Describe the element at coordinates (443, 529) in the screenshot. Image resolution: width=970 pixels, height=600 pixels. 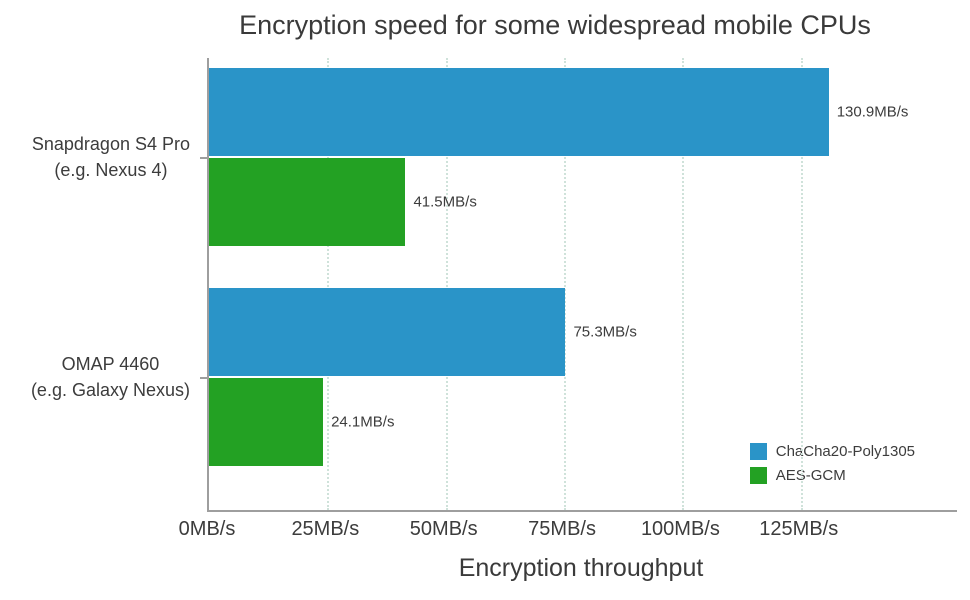
I see `x-tick-label: 50MB/s` at that location.